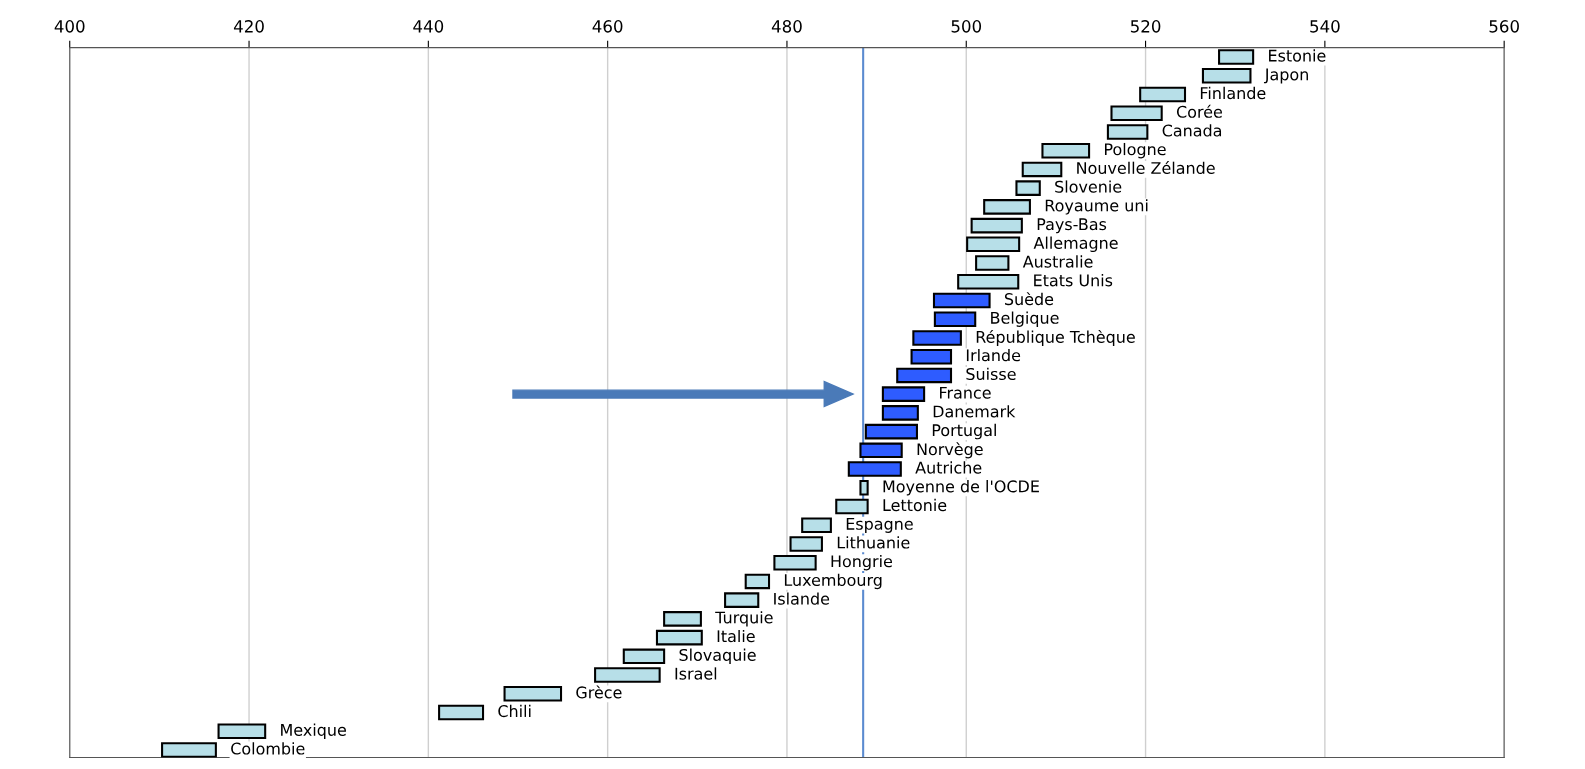  I want to click on y-tick-label: Allemagne, so click(1075, 244).